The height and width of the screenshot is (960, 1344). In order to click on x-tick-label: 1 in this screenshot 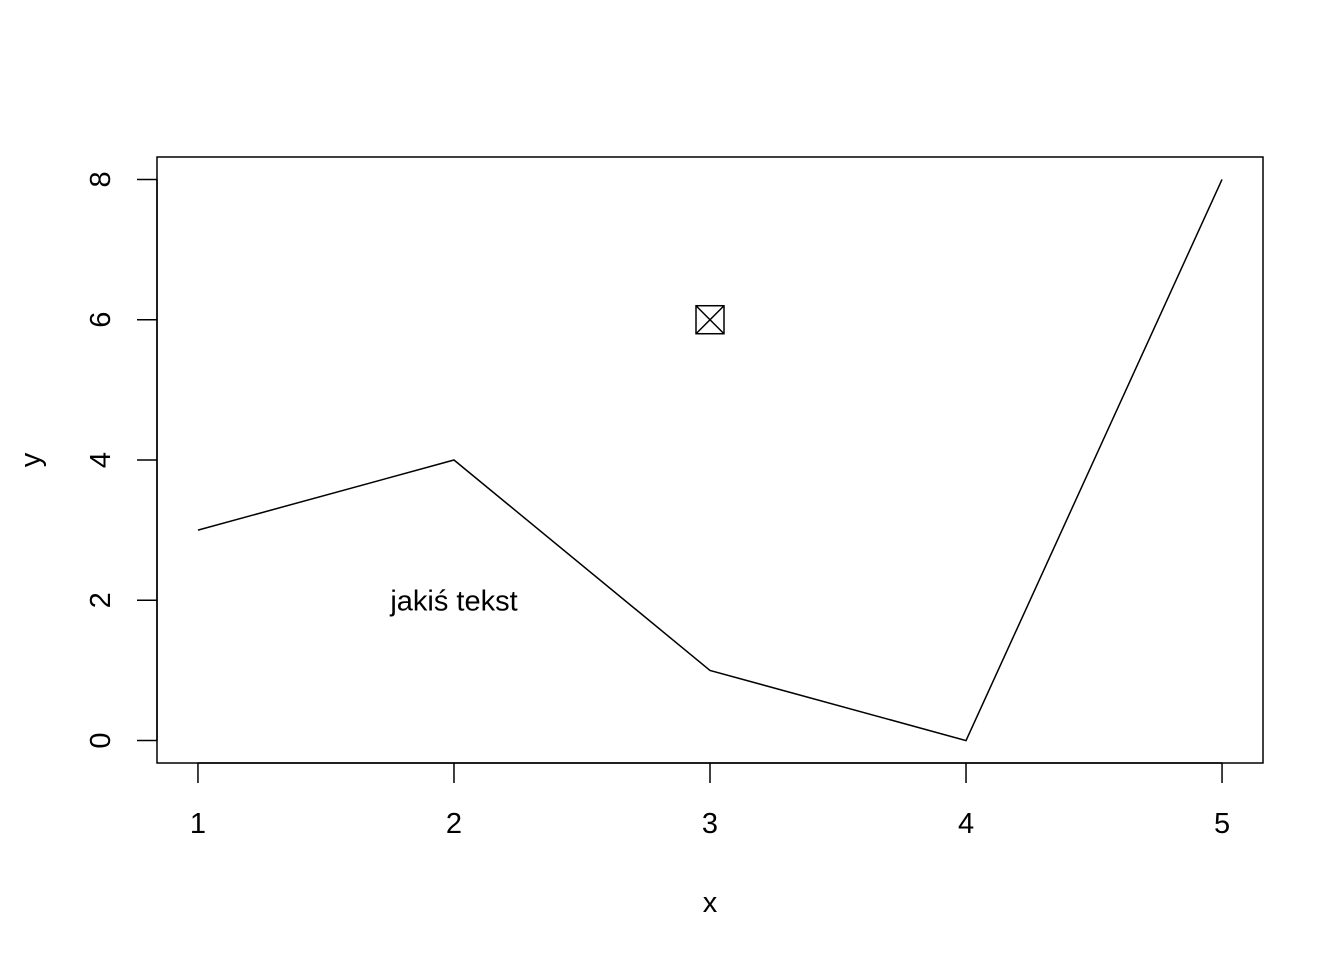, I will do `click(198, 824)`.